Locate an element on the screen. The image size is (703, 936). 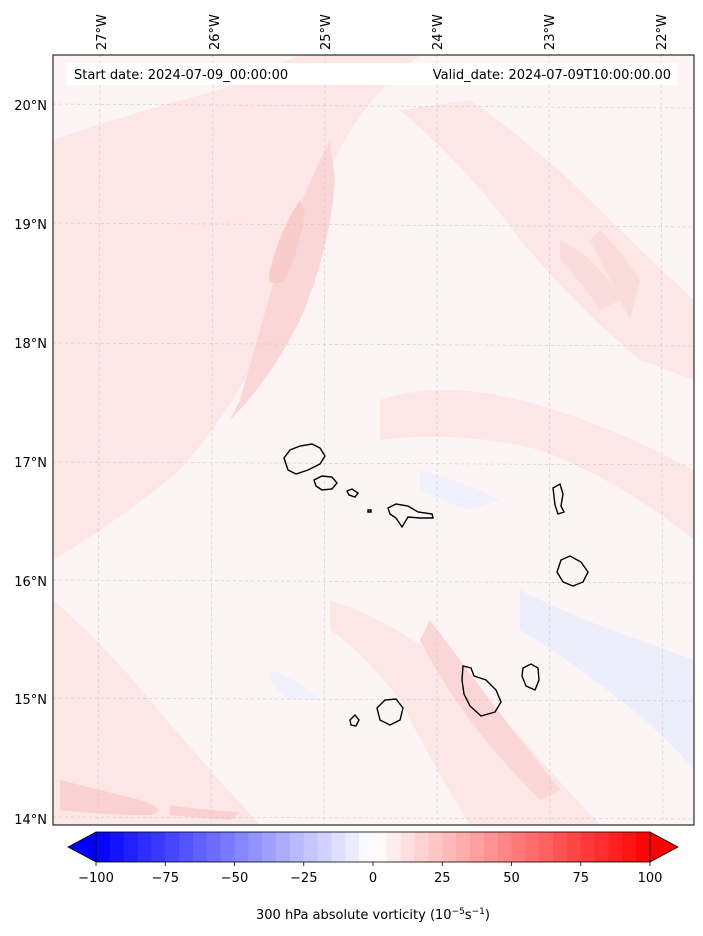
colorbar-tick-label: 25 is located at coordinates (442, 878).